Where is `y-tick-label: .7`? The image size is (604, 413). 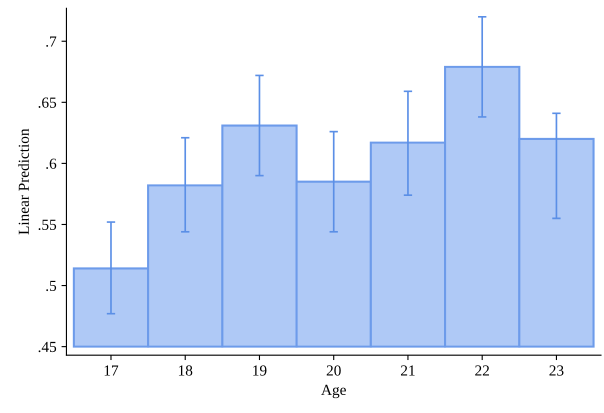 y-tick-label: .7 is located at coordinates (51, 41).